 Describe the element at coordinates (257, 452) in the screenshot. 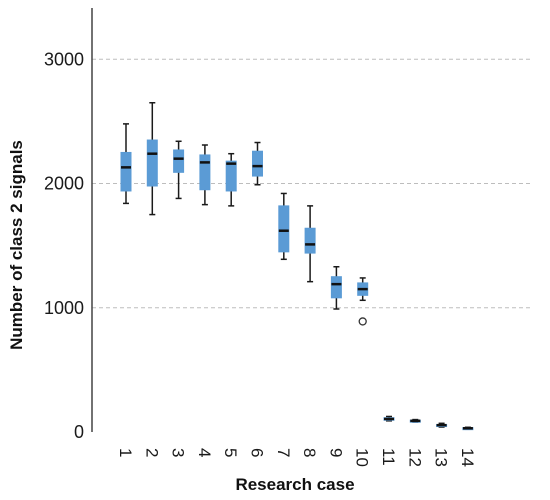

I see `x-tick-label: 6` at that location.